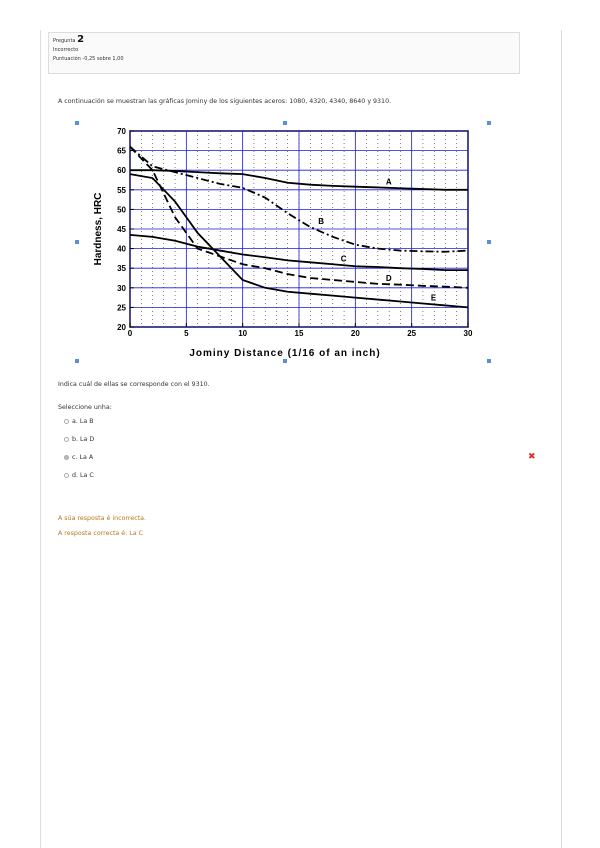  Describe the element at coordinates (121, 209) in the screenshot. I see `y-tick-label: 50` at that location.